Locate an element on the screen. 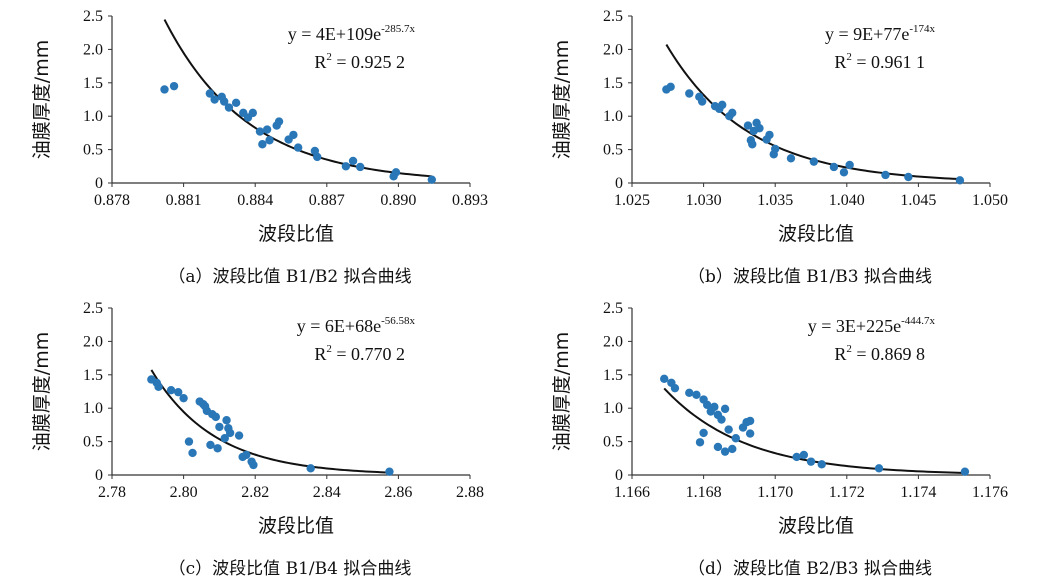 Image resolution: width=1040 pixels, height=584 pixels. fit-equation-base: y = 6E+68e is located at coordinates (339, 326).